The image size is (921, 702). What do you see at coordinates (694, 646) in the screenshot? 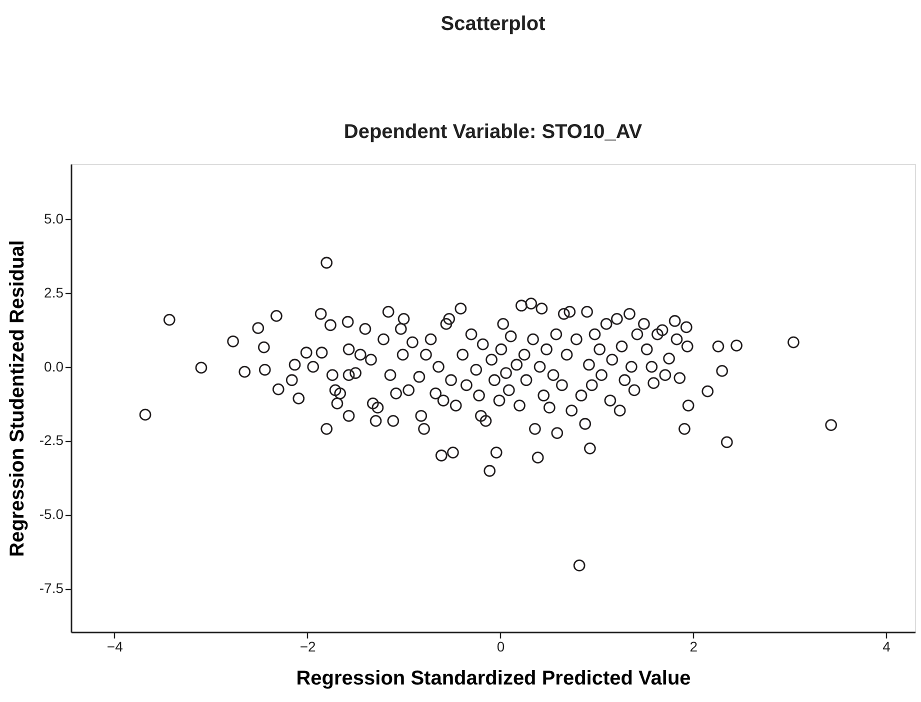
I see `x-tick-label: 2` at bounding box center [694, 646].